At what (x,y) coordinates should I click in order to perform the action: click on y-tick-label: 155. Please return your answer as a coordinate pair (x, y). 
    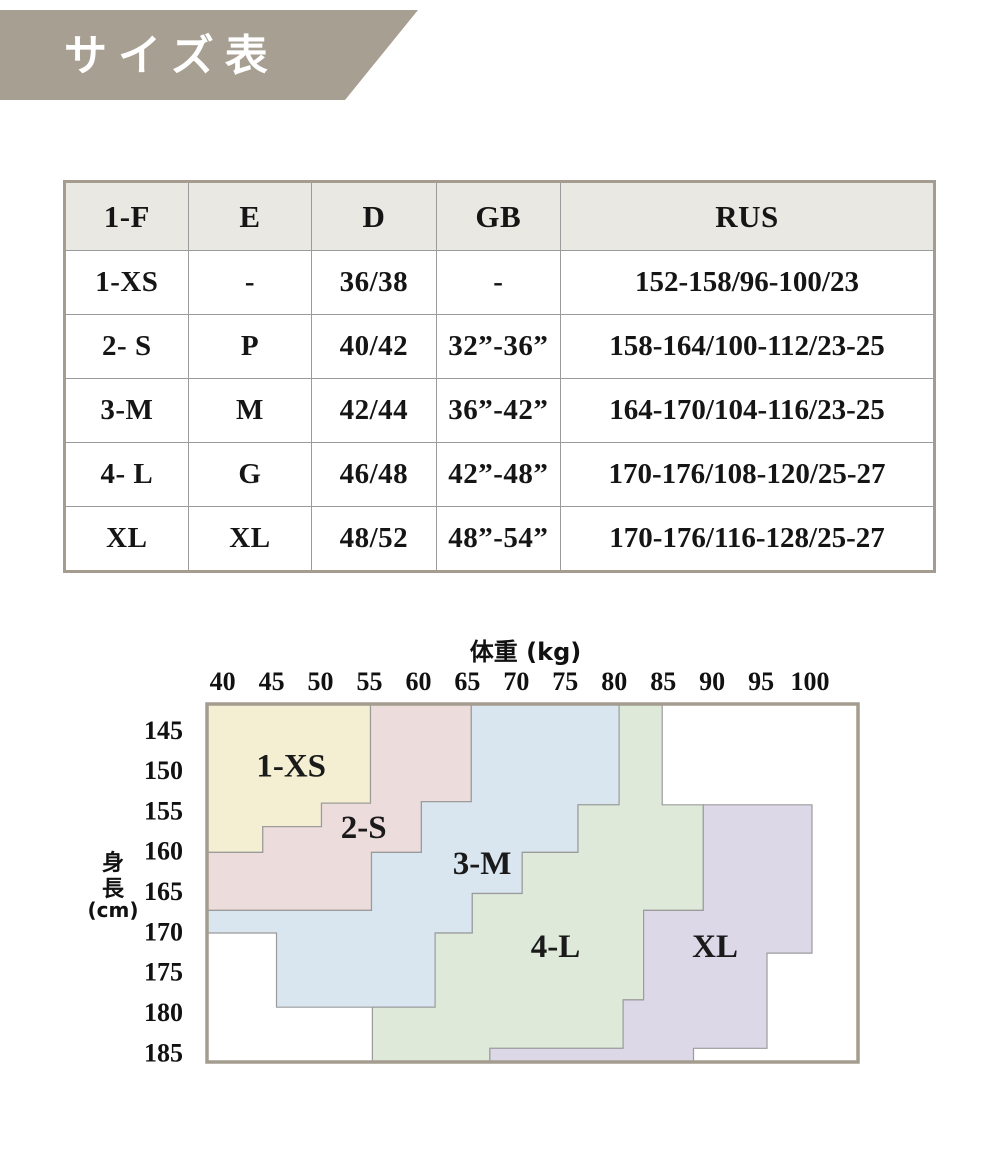
    Looking at the image, I should click on (163, 810).